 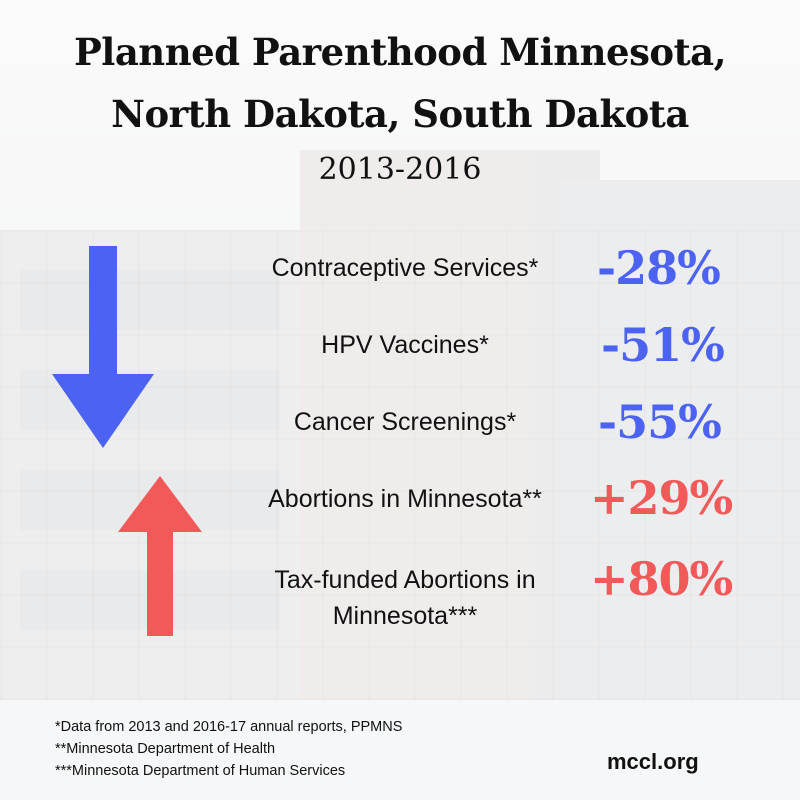 What do you see at coordinates (165, 749) in the screenshot?
I see `footnote-2: **Minnesota Department of Health` at bounding box center [165, 749].